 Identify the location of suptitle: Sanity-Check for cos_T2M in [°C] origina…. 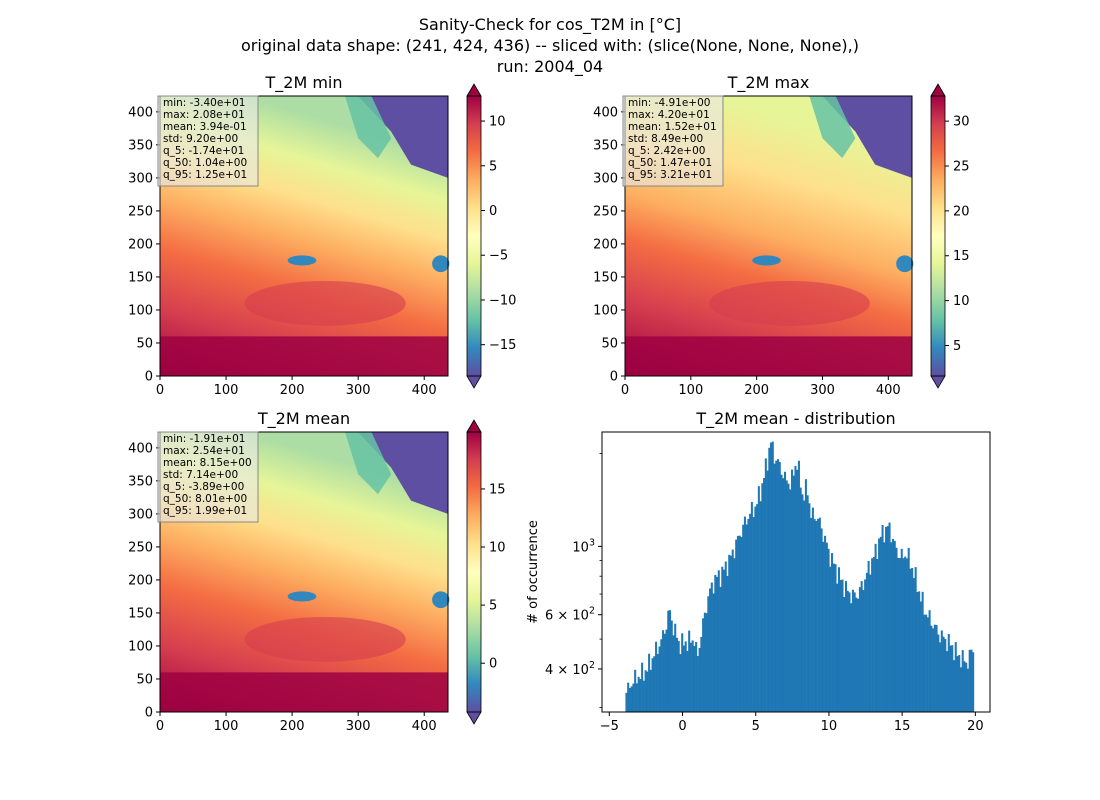
(550, 46).